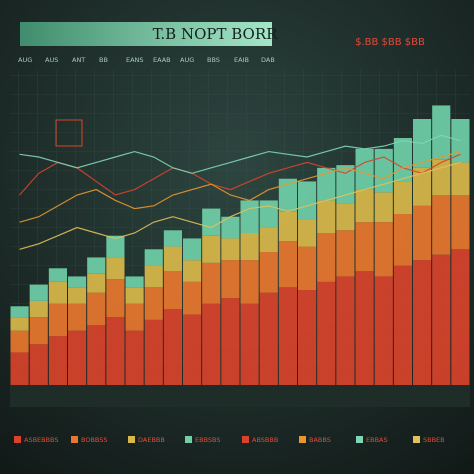  What do you see at coordinates (78, 60) in the screenshot?
I see `annotation: ANT` at bounding box center [78, 60].